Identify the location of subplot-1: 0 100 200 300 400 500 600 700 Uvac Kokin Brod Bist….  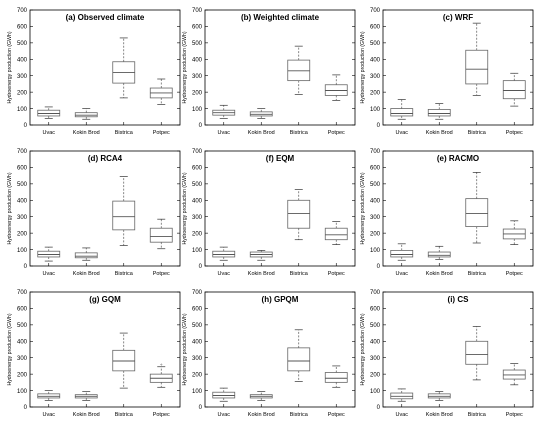
(94, 72).